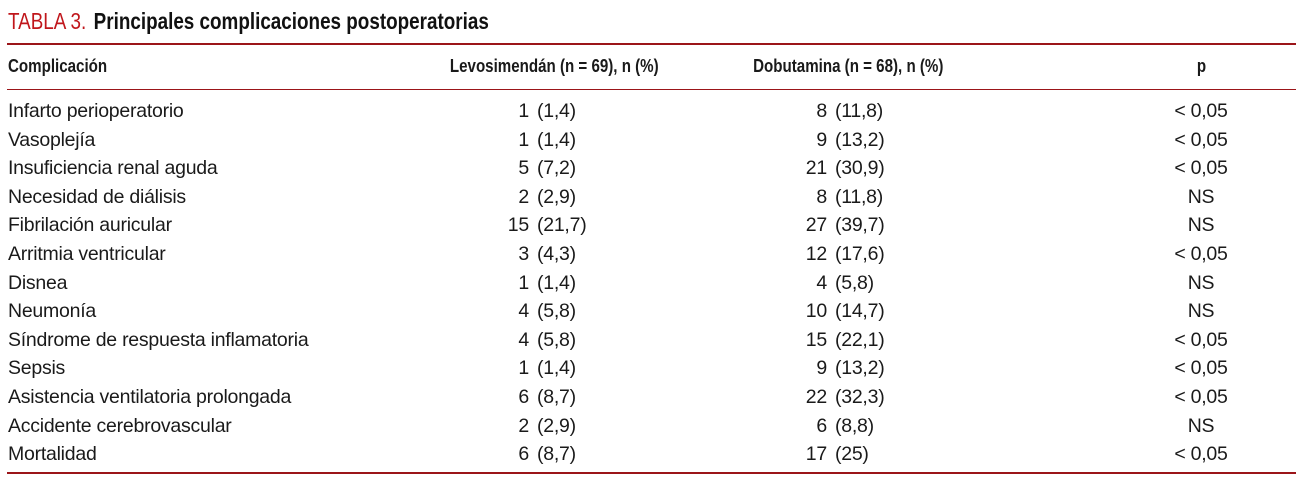 This screenshot has width=1302, height=490. I want to click on table-row: Necesidad de diálisis 2 (2,9) 8 (11,8) NS, so click(651, 197).